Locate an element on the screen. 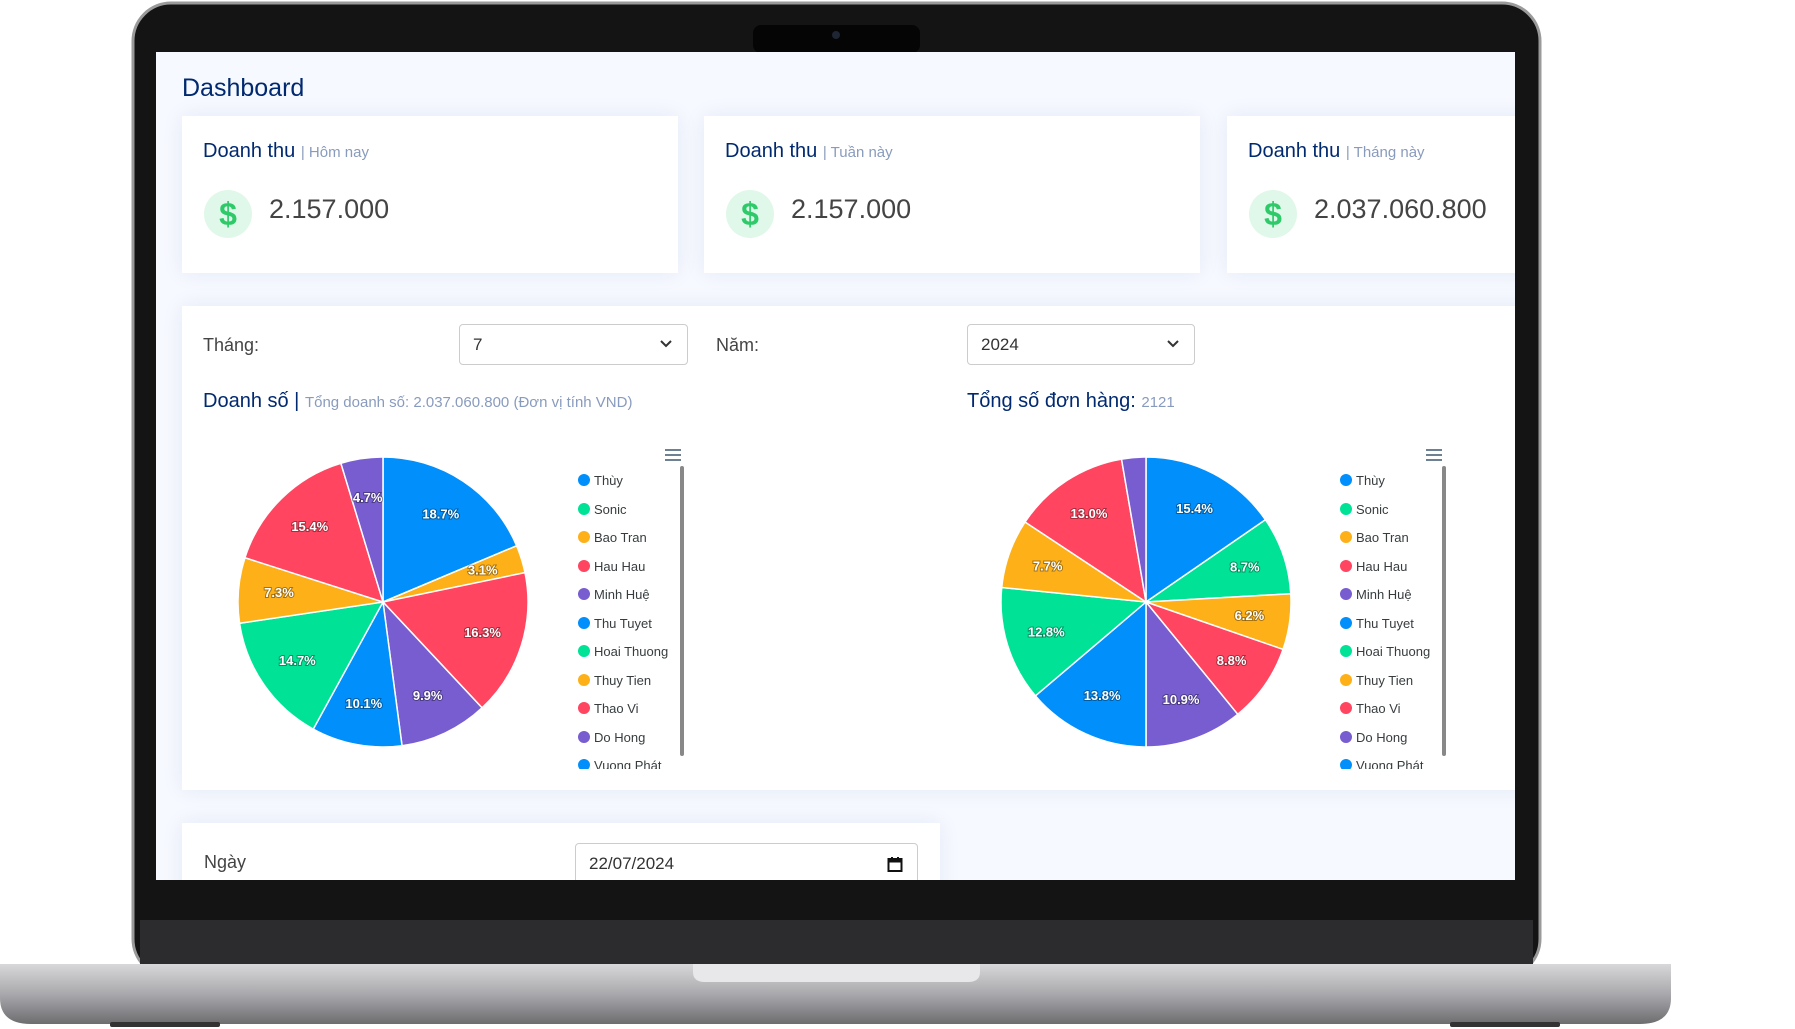  legend-label: Thao Vi is located at coordinates (1378, 708).